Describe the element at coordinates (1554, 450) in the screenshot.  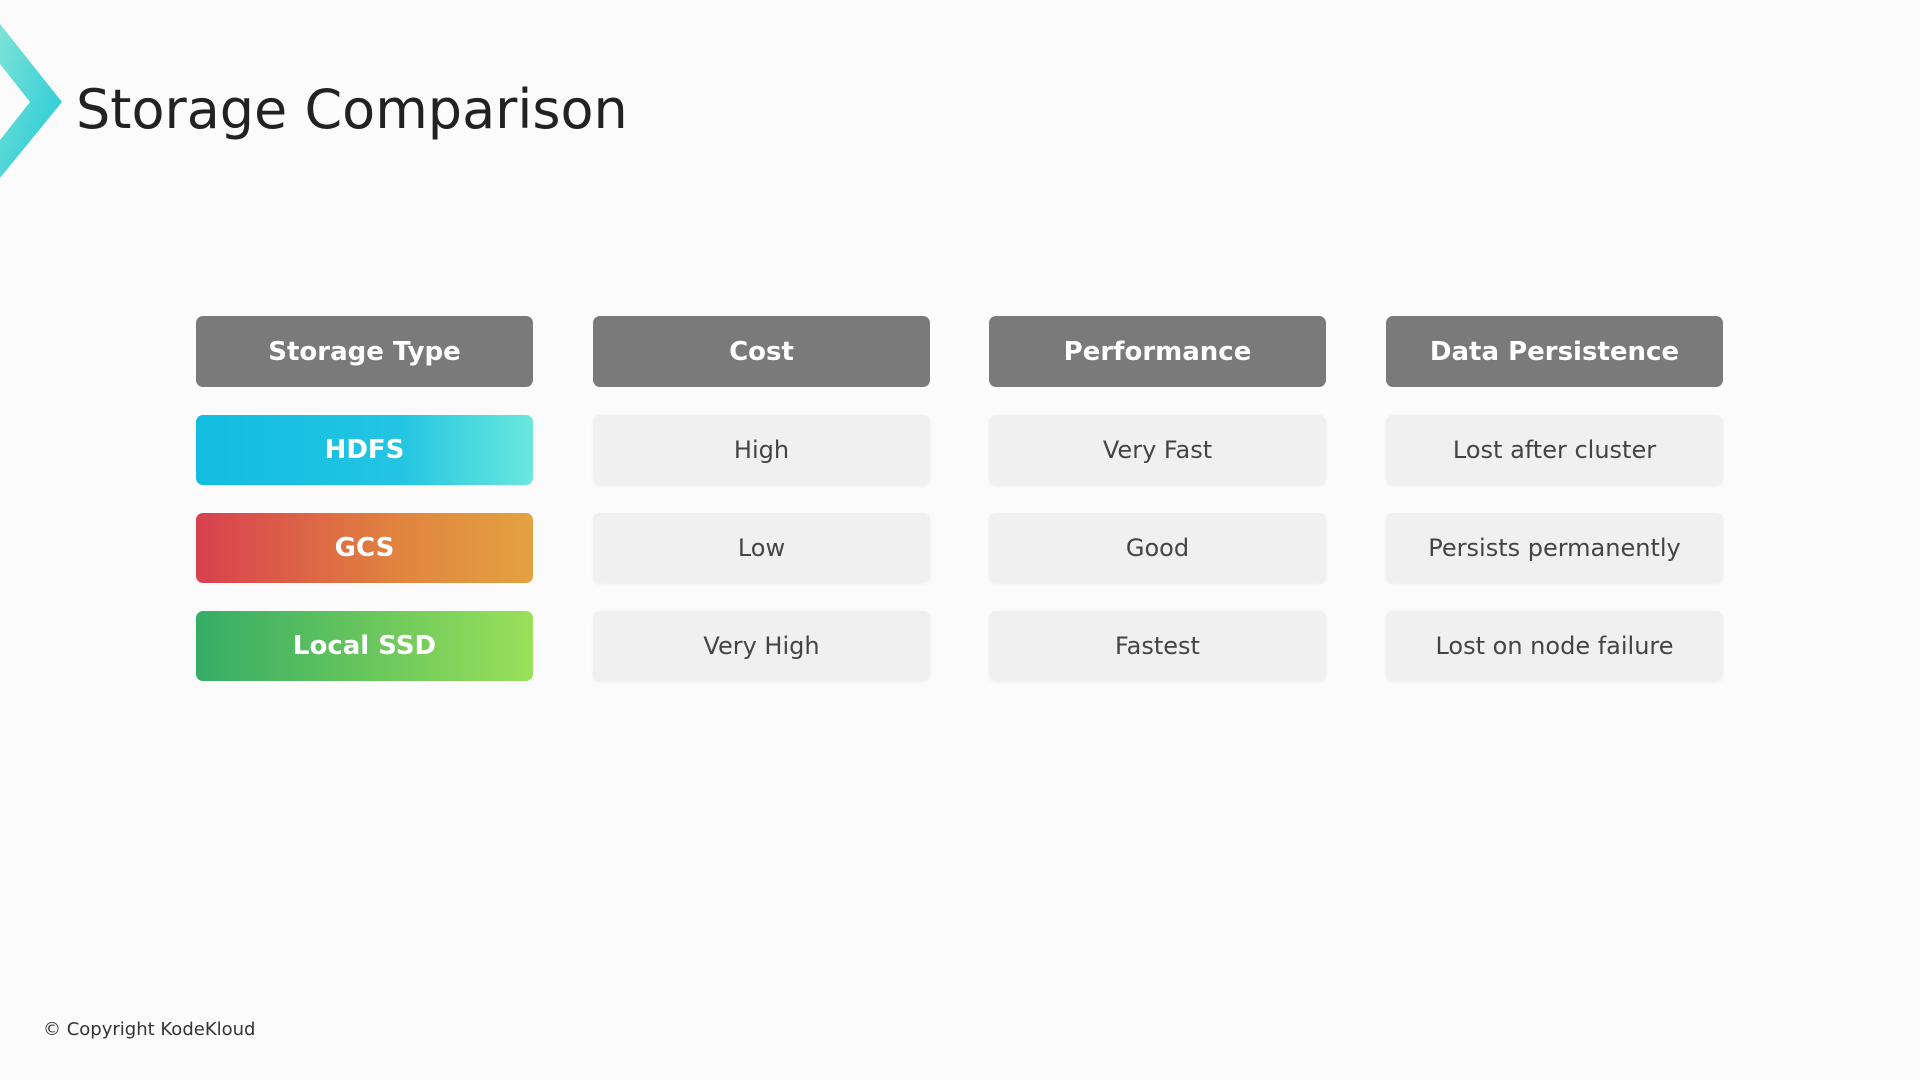
I see `table-cell: Lost after cluster` at that location.